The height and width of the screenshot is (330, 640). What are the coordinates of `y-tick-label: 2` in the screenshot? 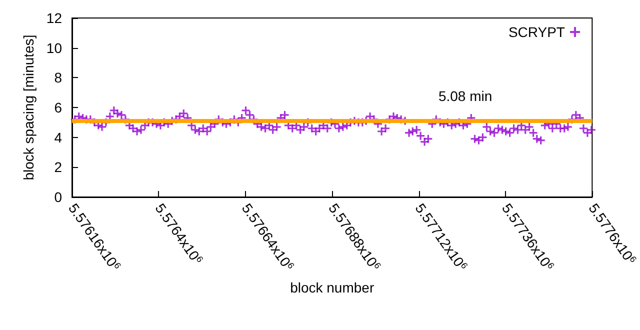 It's located at (58, 167).